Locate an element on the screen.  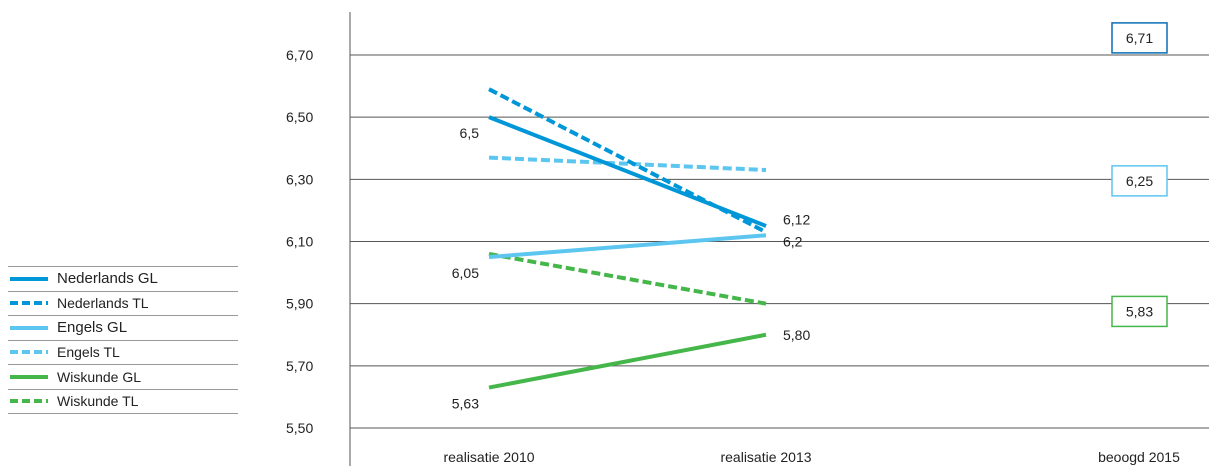
y-tick-label: 5,90 is located at coordinates (299, 304).